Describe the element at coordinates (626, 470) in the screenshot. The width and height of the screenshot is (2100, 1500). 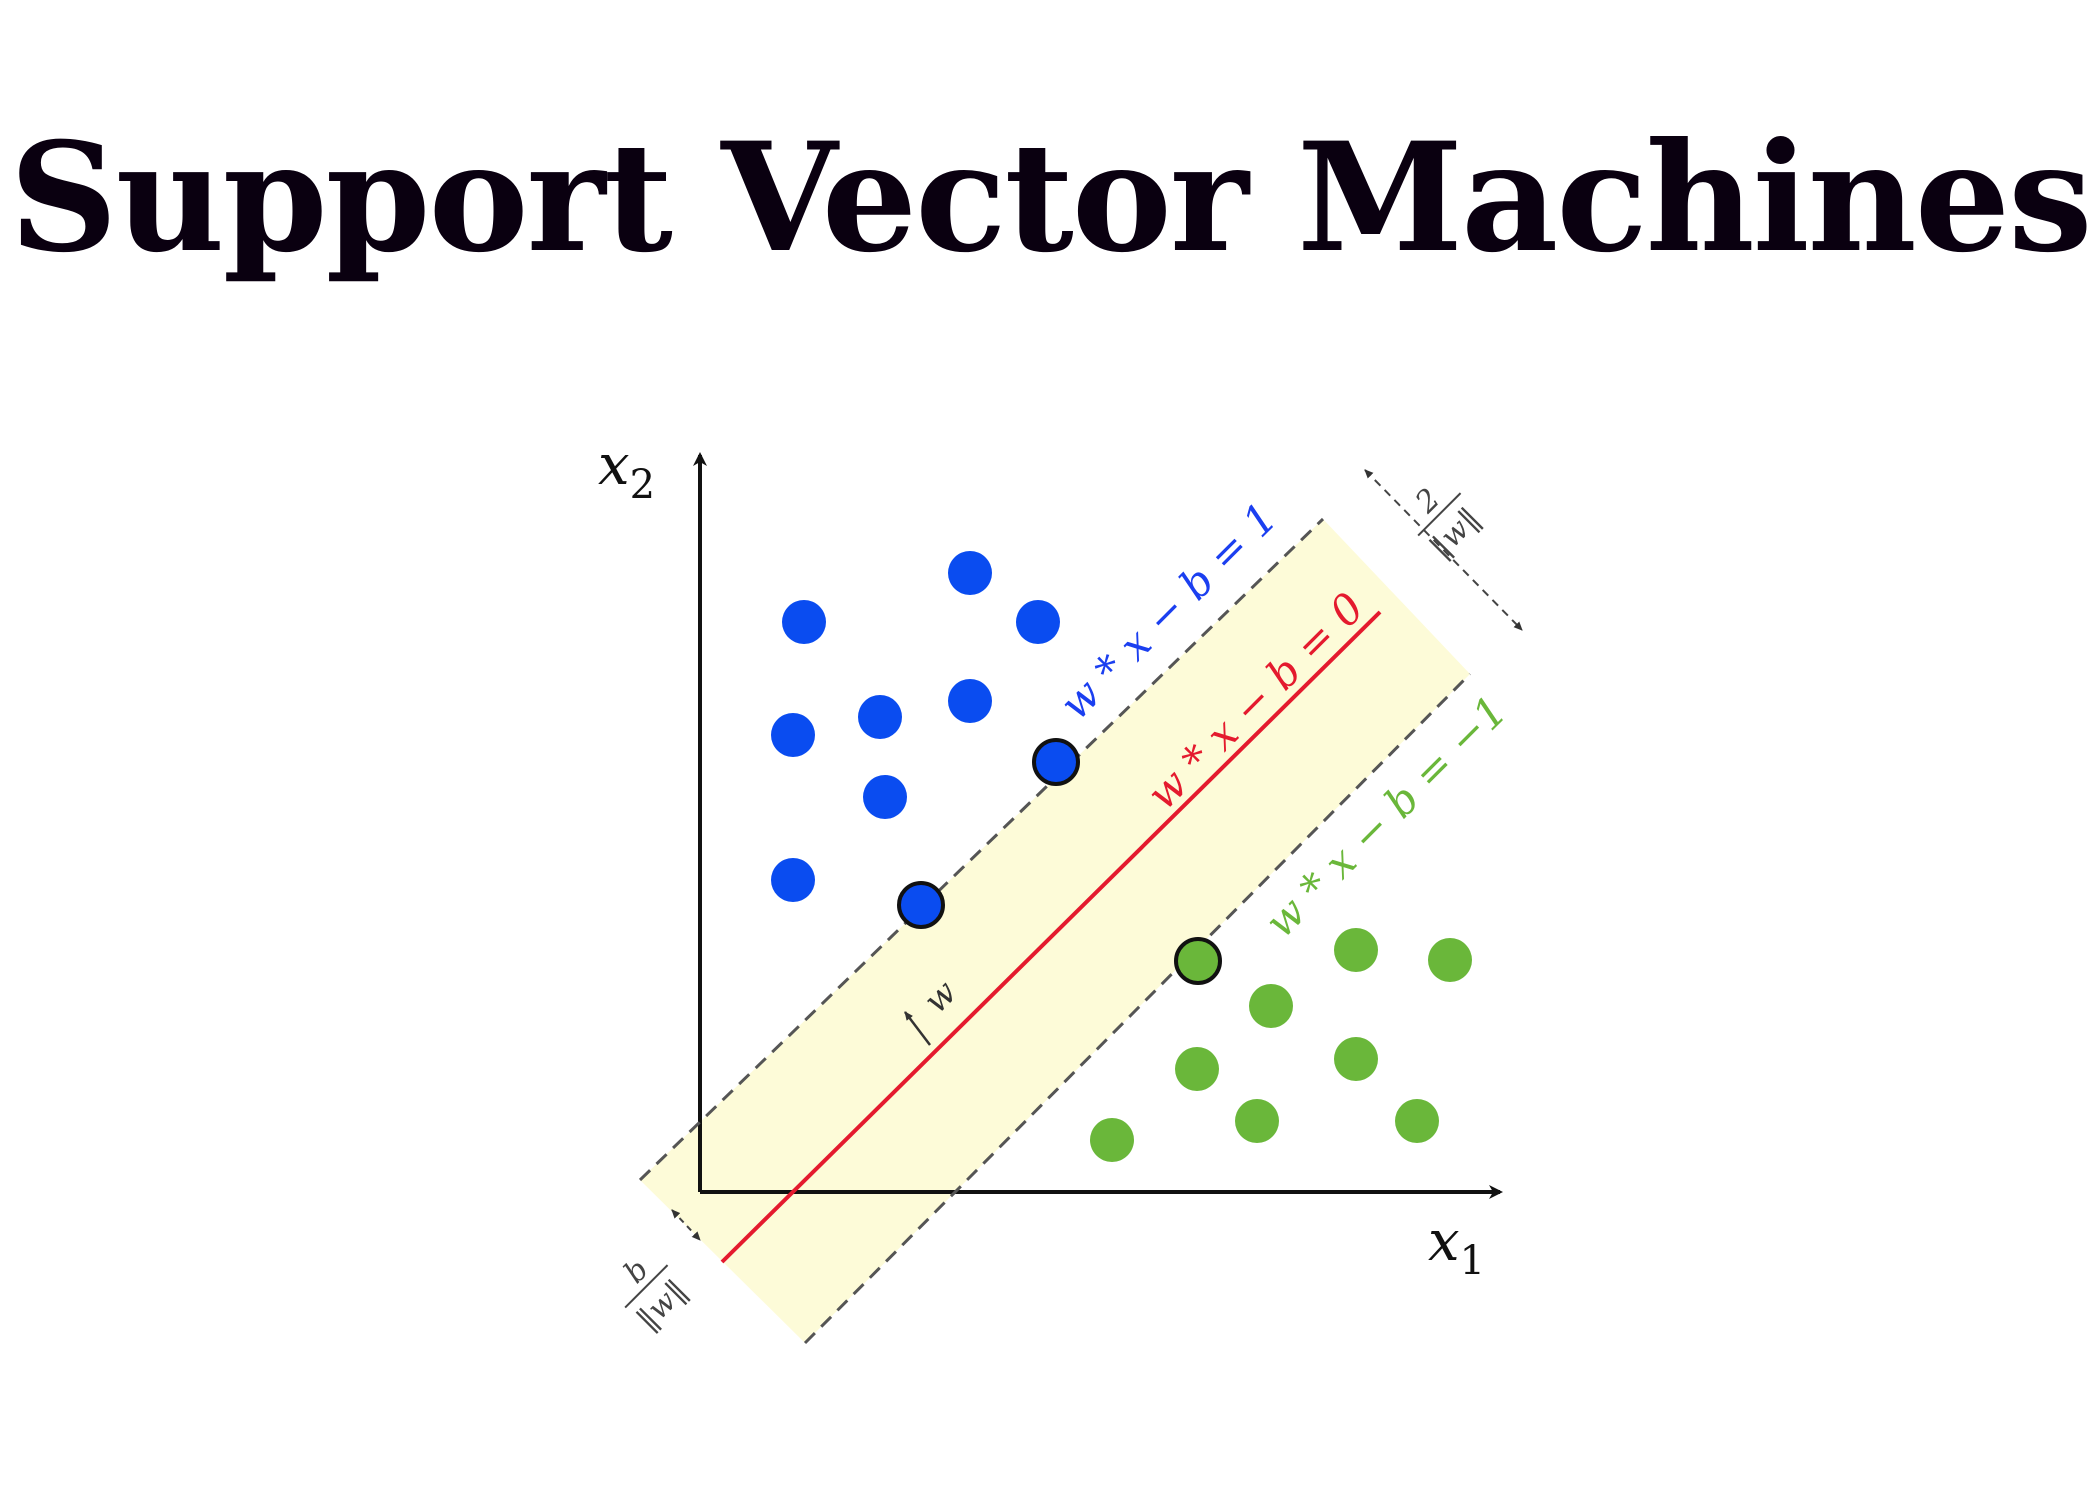
I see `x2-axis-label: x2` at that location.